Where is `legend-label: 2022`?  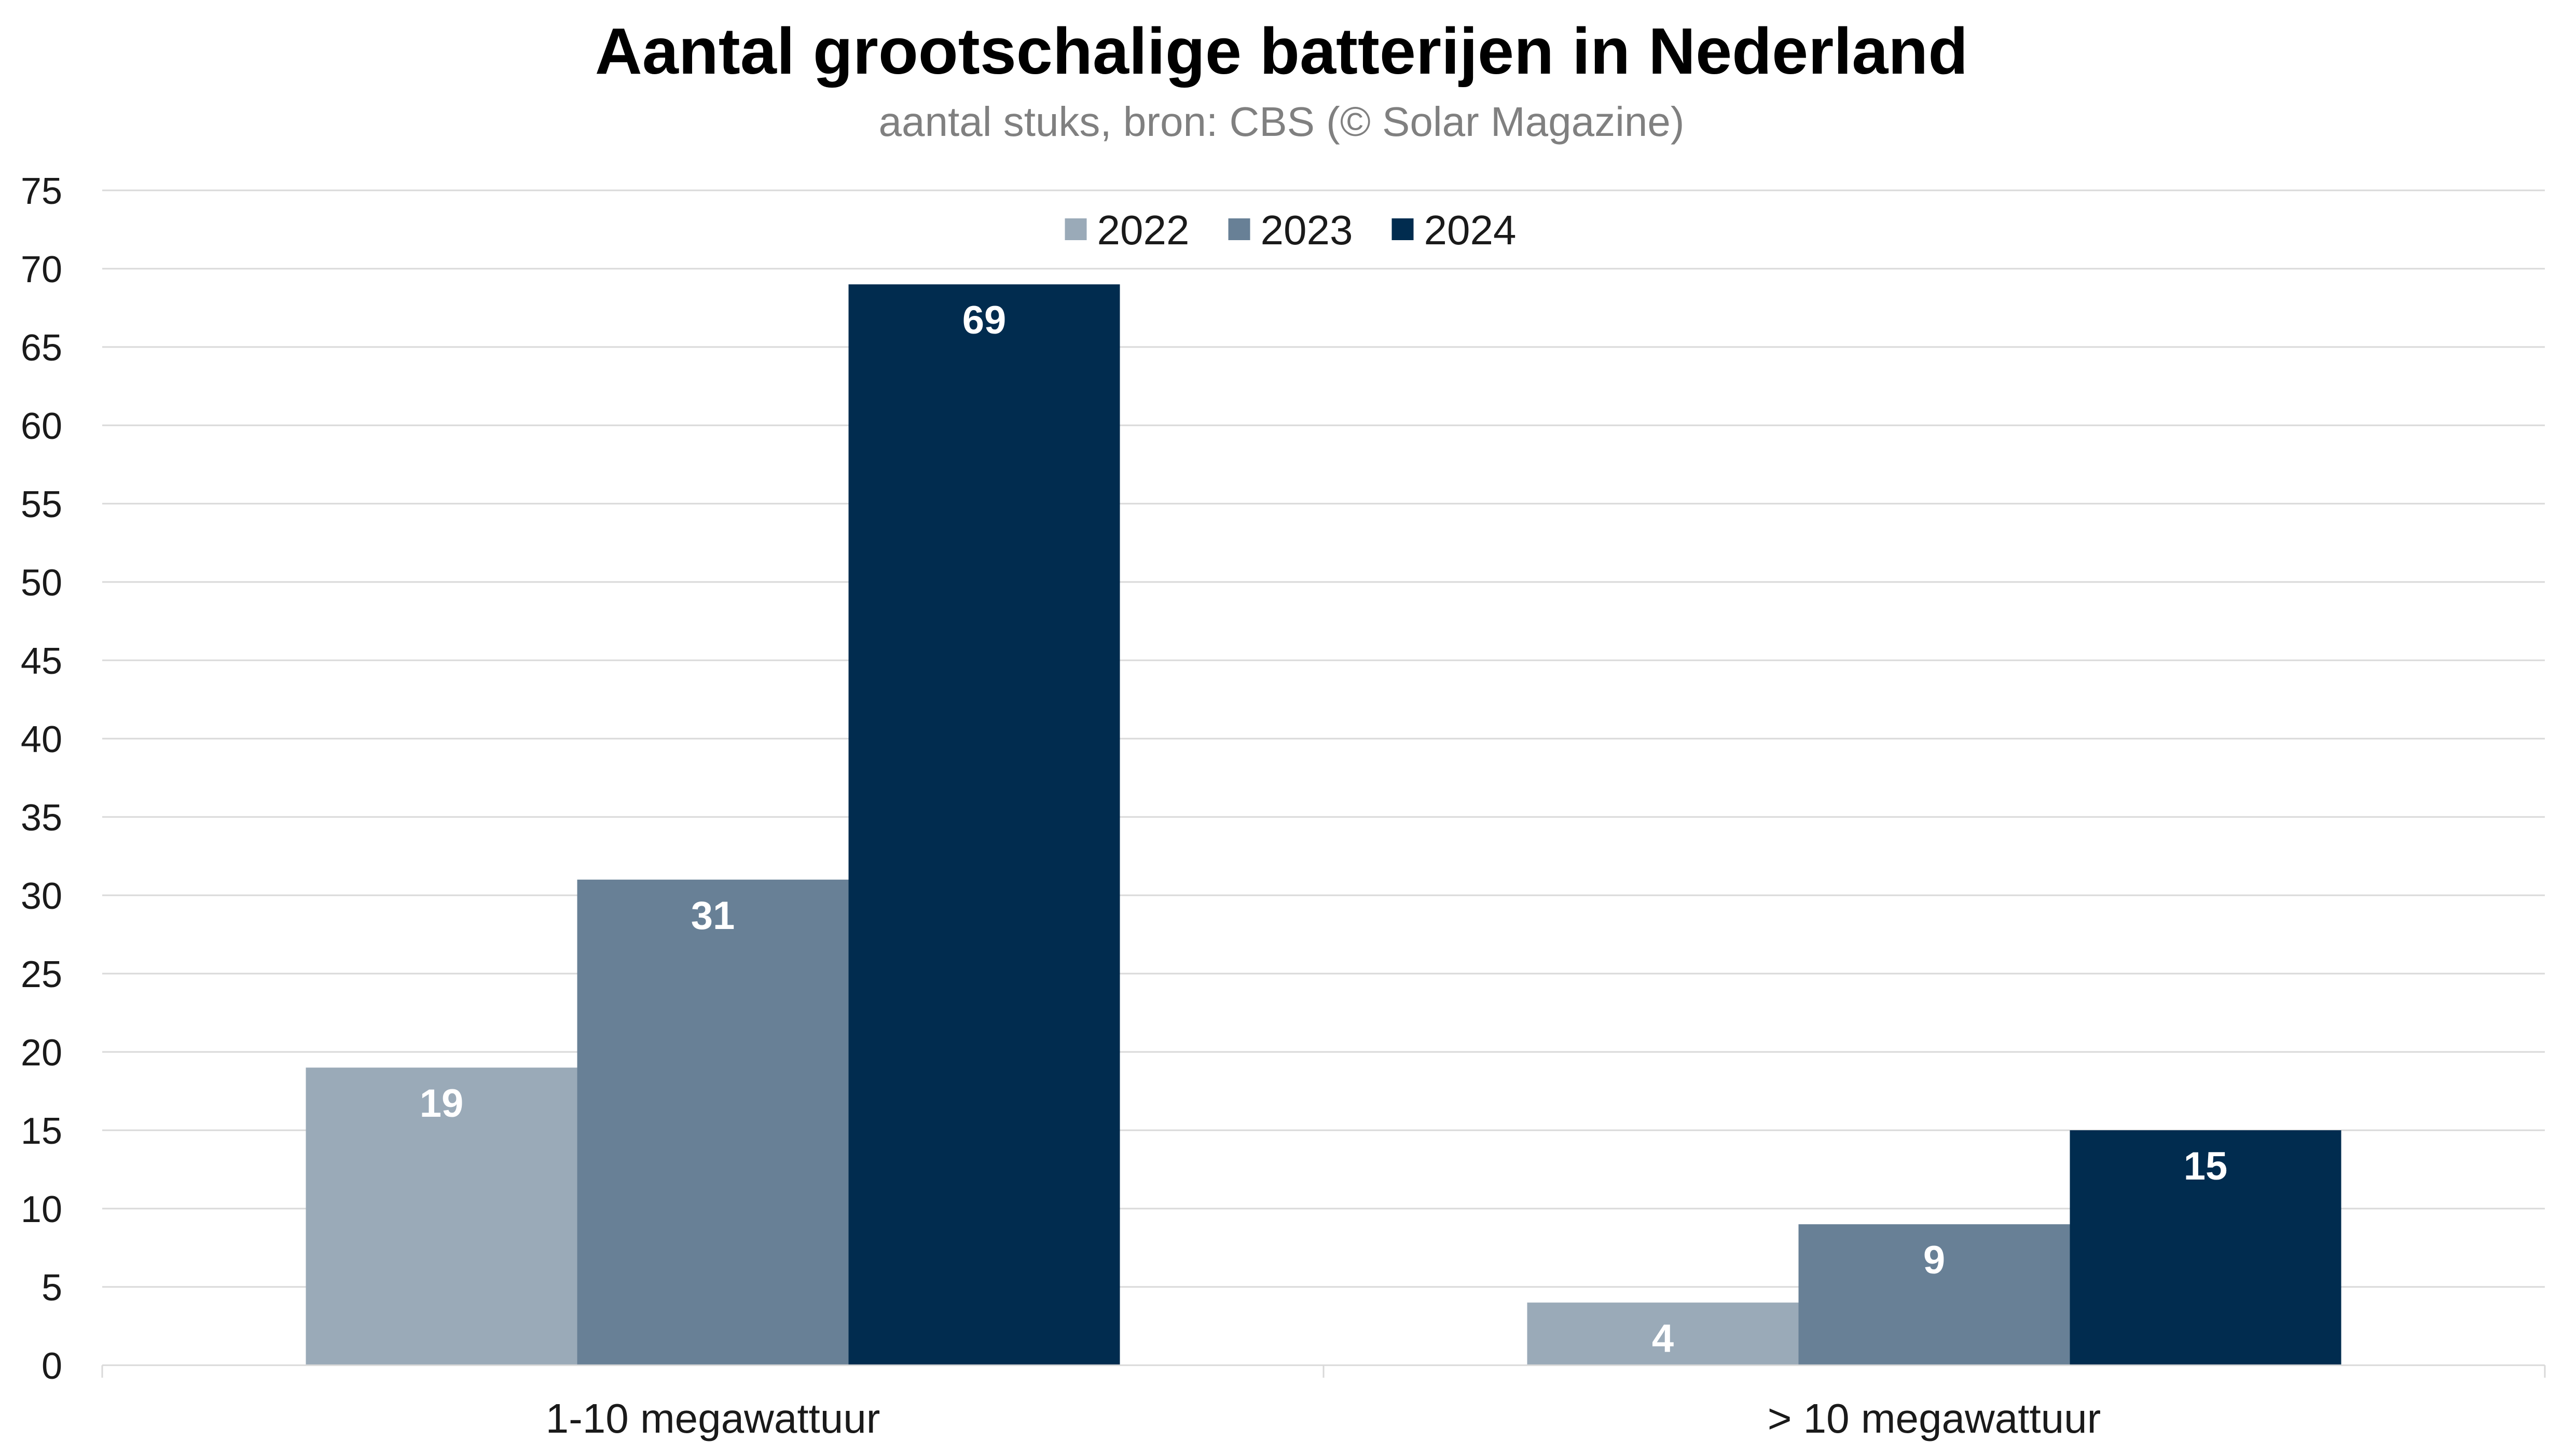
legend-label: 2022 is located at coordinates (1143, 230).